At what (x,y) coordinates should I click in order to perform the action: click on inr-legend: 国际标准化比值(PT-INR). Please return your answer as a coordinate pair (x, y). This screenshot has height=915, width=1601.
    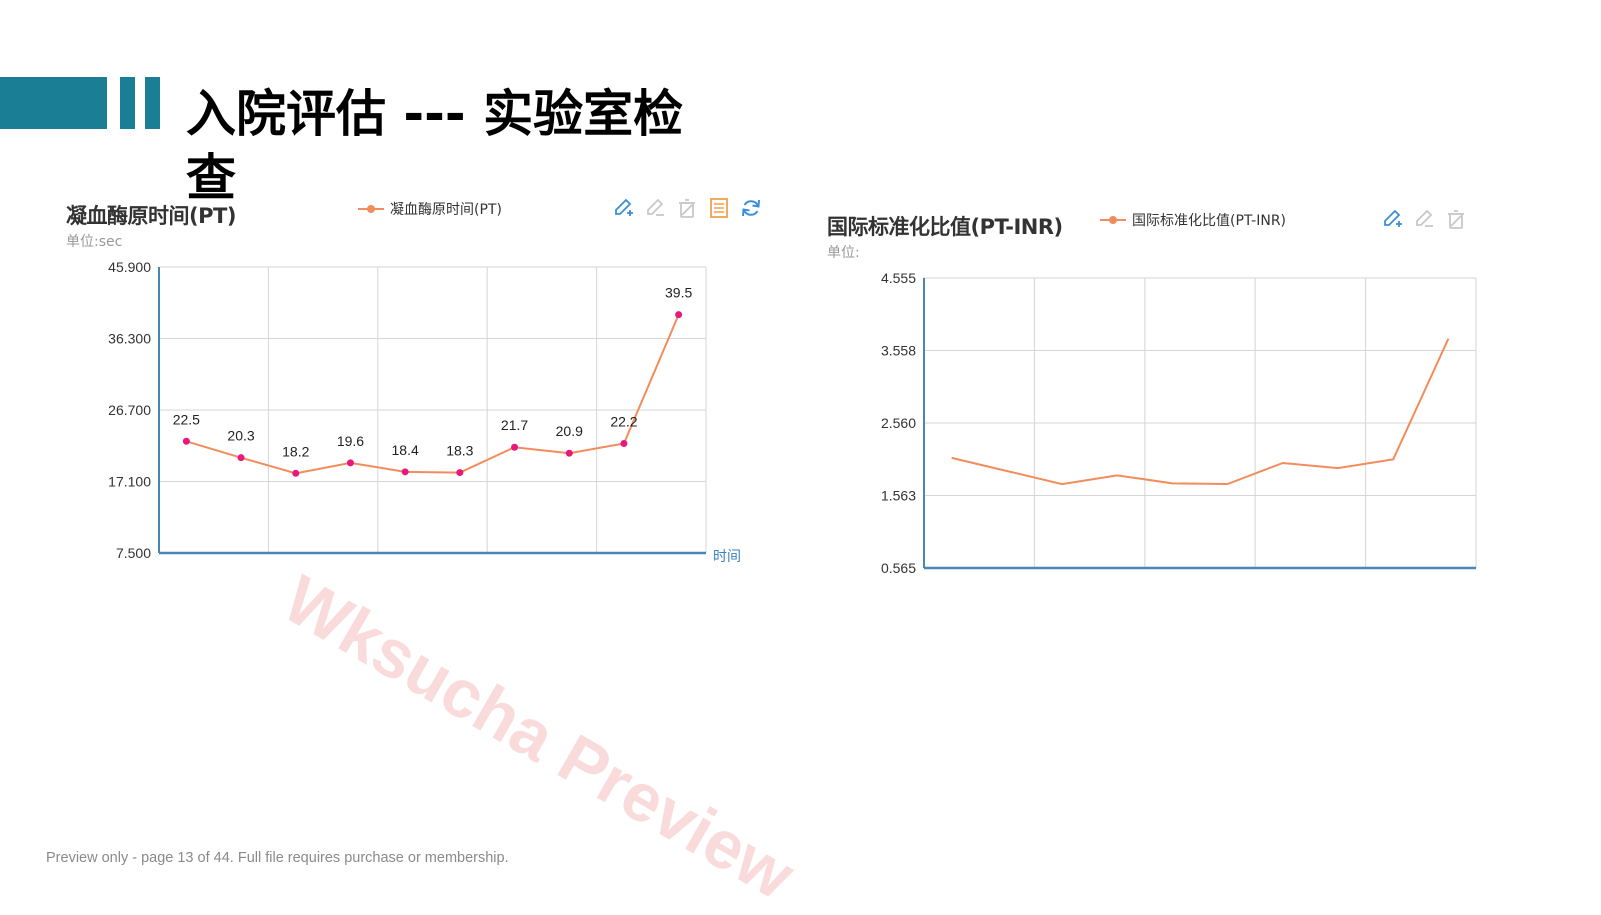
    Looking at the image, I should click on (1193, 220).